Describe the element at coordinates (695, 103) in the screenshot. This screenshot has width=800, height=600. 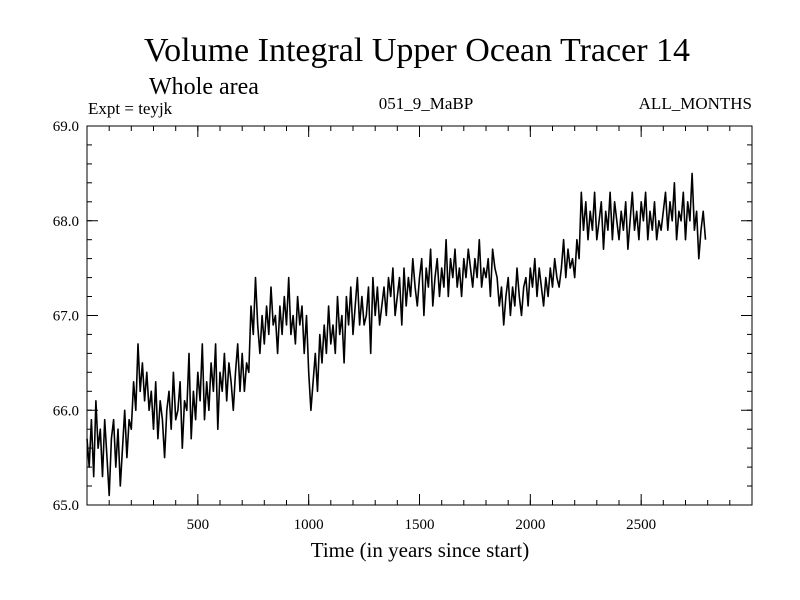
I see `months-label: ALL_MONTHS` at that location.